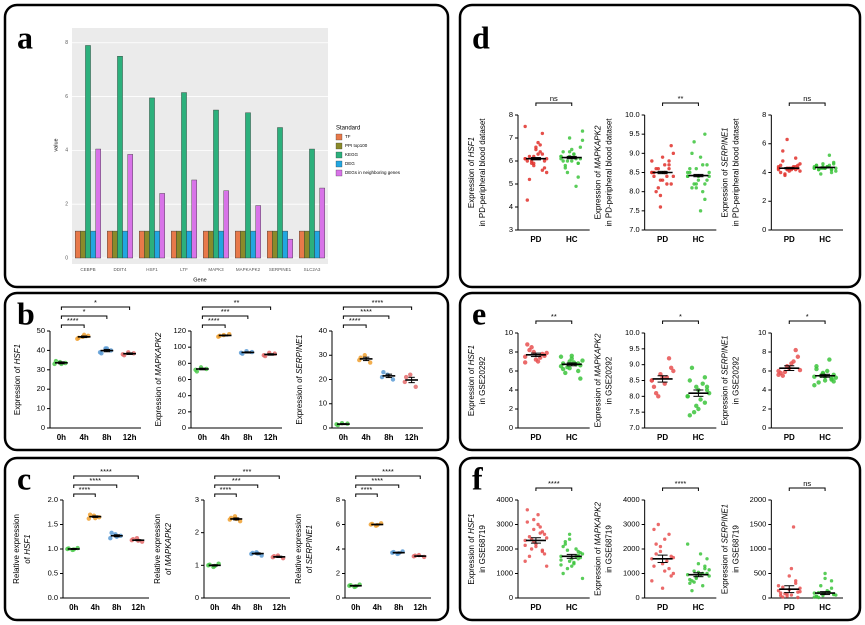  Describe the element at coordinates (323, 354) in the screenshot. I see `y-tick-label: 30` at that location.